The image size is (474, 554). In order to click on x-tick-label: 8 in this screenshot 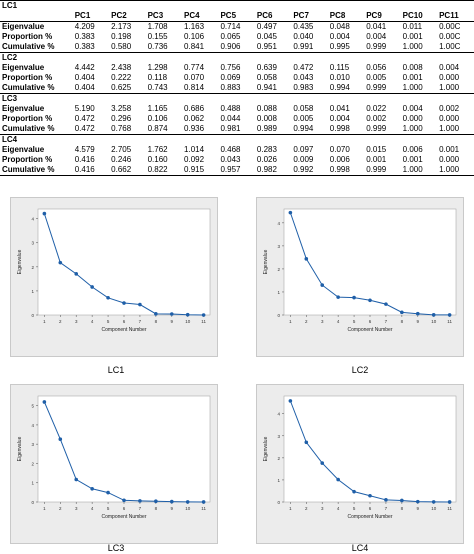, I will do `click(156, 321)`.